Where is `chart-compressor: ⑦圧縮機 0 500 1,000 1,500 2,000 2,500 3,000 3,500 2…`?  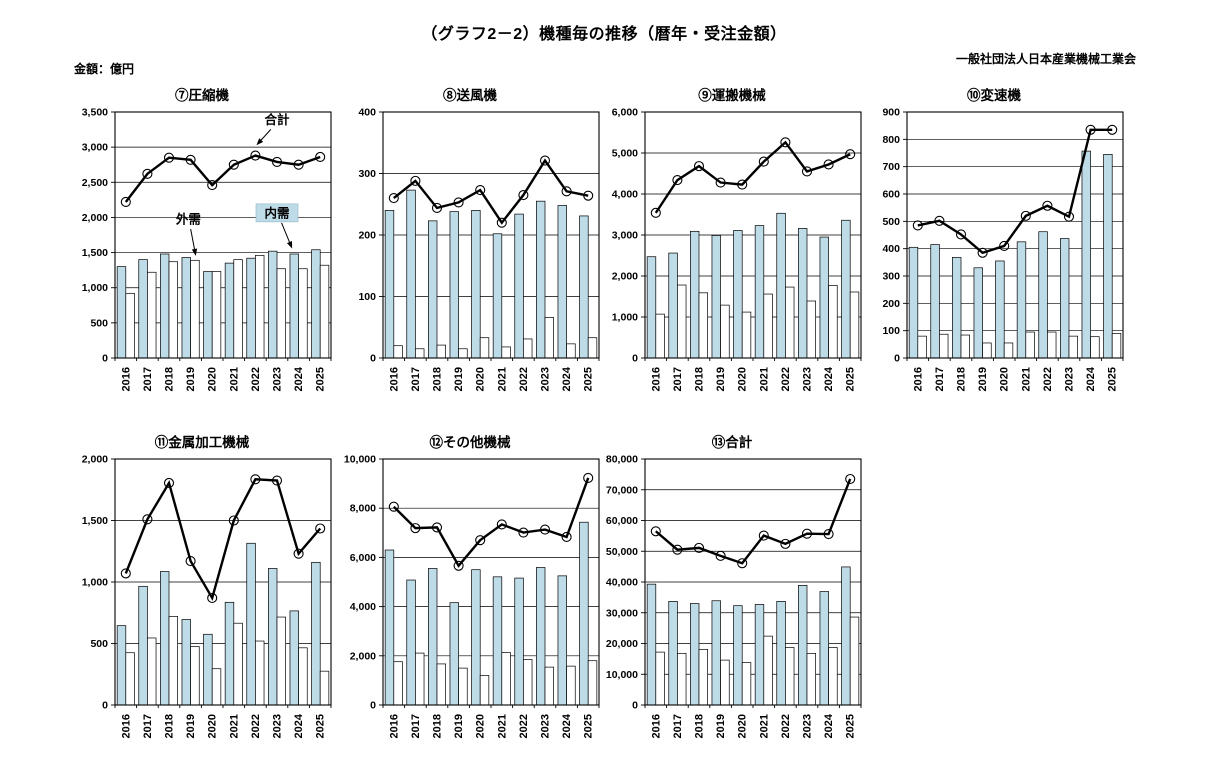 chart-compressor: ⑦圧縮機 0 500 1,000 1,500 2,000 2,500 3,000 3,500 2… is located at coordinates (202, 242).